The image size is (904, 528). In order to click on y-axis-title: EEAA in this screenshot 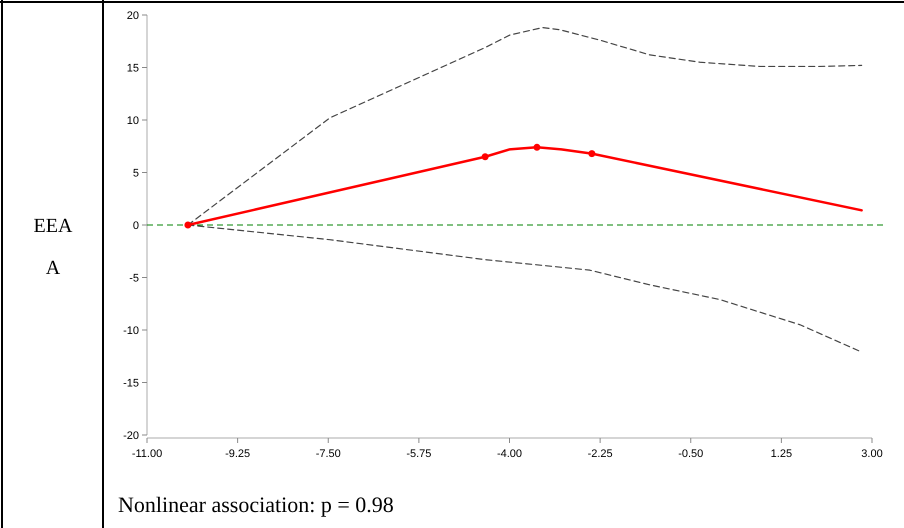, I will do `click(53, 247)`.